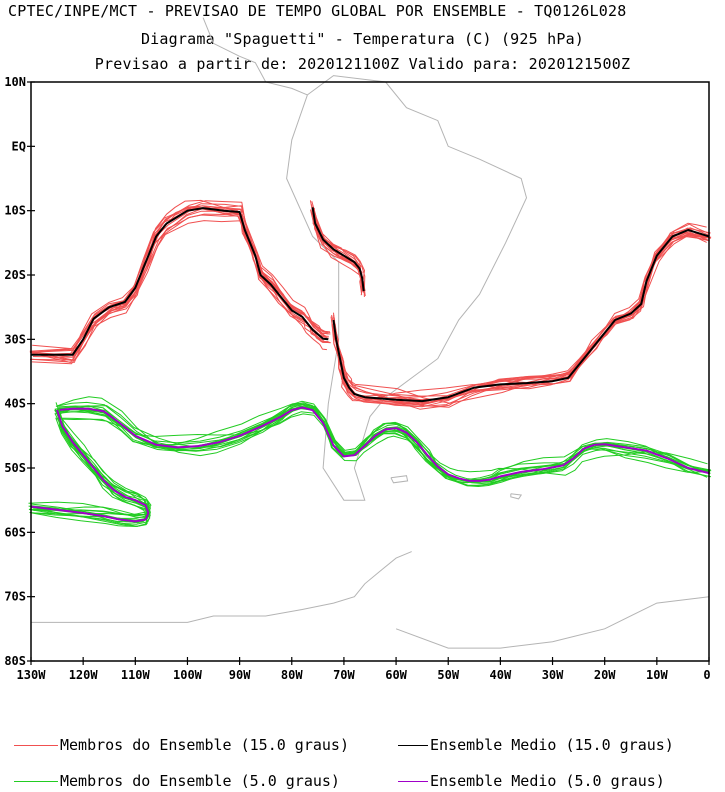  Describe the element at coordinates (15, 597) in the screenshot. I see `lat-label-8: 70S` at that location.